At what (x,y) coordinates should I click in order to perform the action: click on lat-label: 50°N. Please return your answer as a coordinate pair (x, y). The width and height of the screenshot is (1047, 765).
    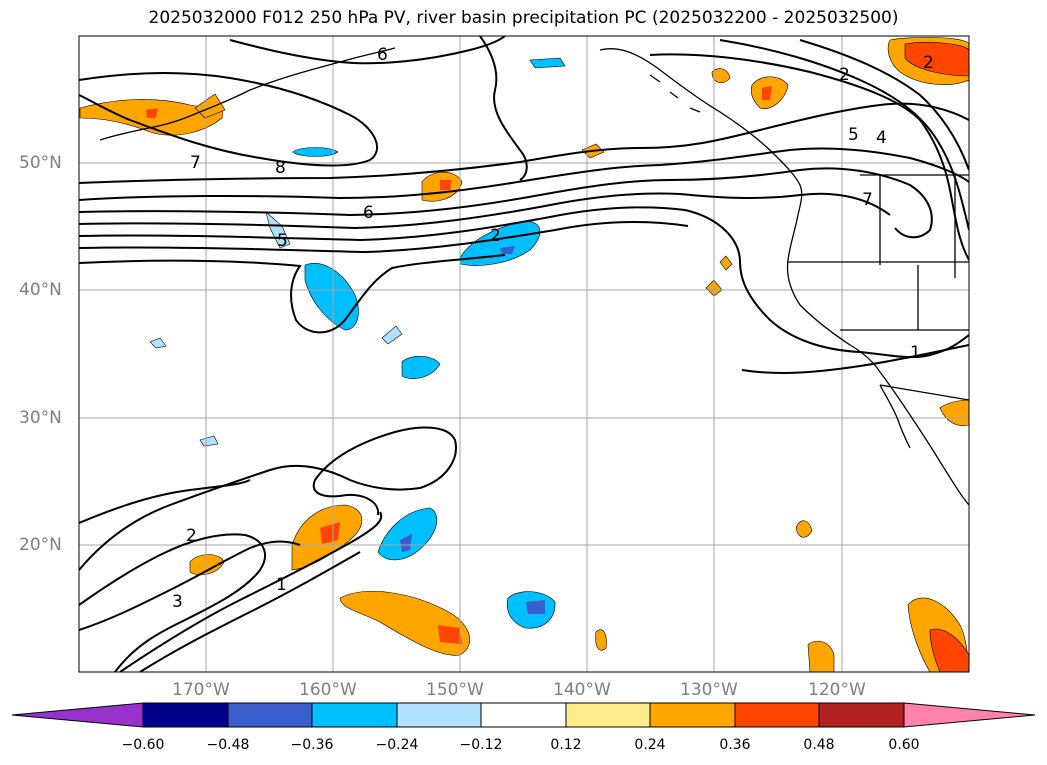
    Looking at the image, I should click on (40, 163).